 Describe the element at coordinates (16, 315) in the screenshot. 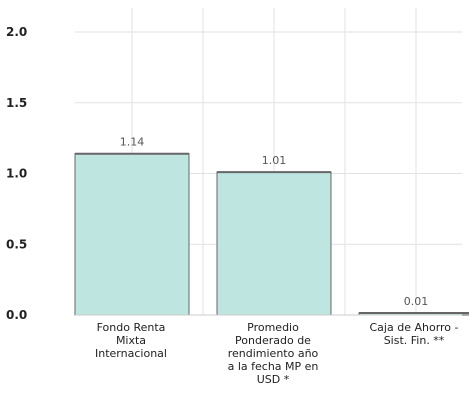

I see `y-tick-label: 0.0` at that location.